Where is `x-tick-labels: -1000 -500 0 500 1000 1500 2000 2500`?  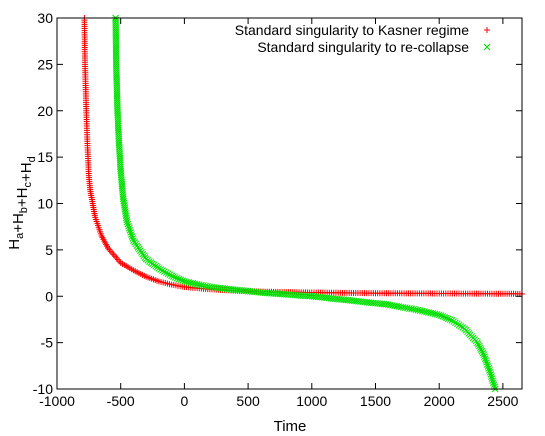 x-tick-labels: -1000 -500 0 500 1000 1500 2000 2500 is located at coordinates (279, 401).